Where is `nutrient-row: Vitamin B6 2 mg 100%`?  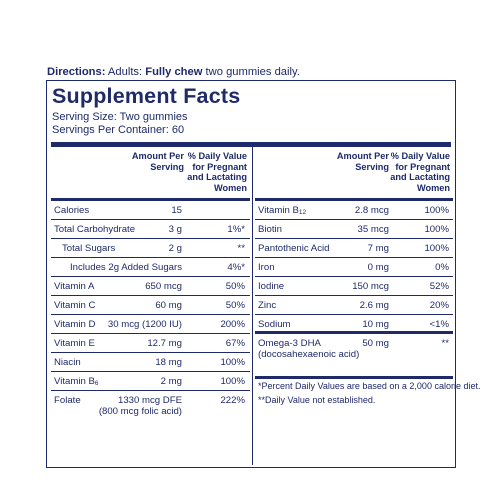 nutrient-row: Vitamin B6 2 mg 100% is located at coordinates (150, 381).